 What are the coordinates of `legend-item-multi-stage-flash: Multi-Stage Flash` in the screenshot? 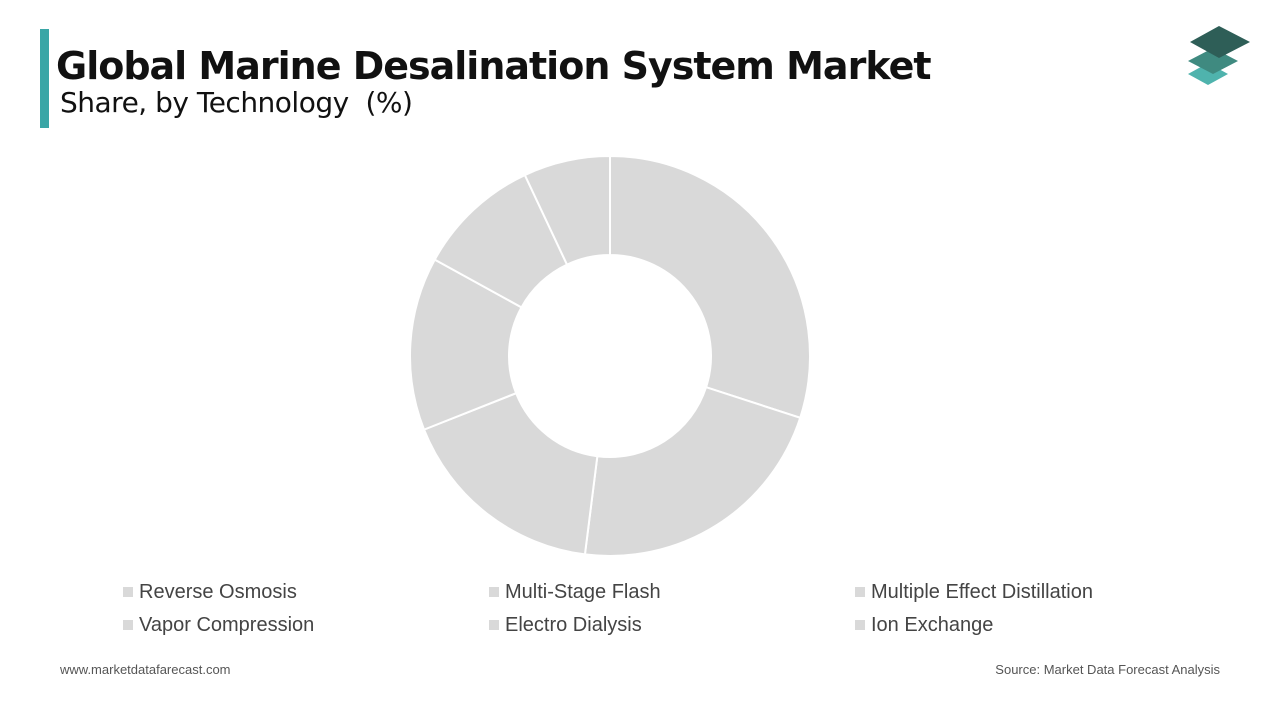 It's located at (575, 592).